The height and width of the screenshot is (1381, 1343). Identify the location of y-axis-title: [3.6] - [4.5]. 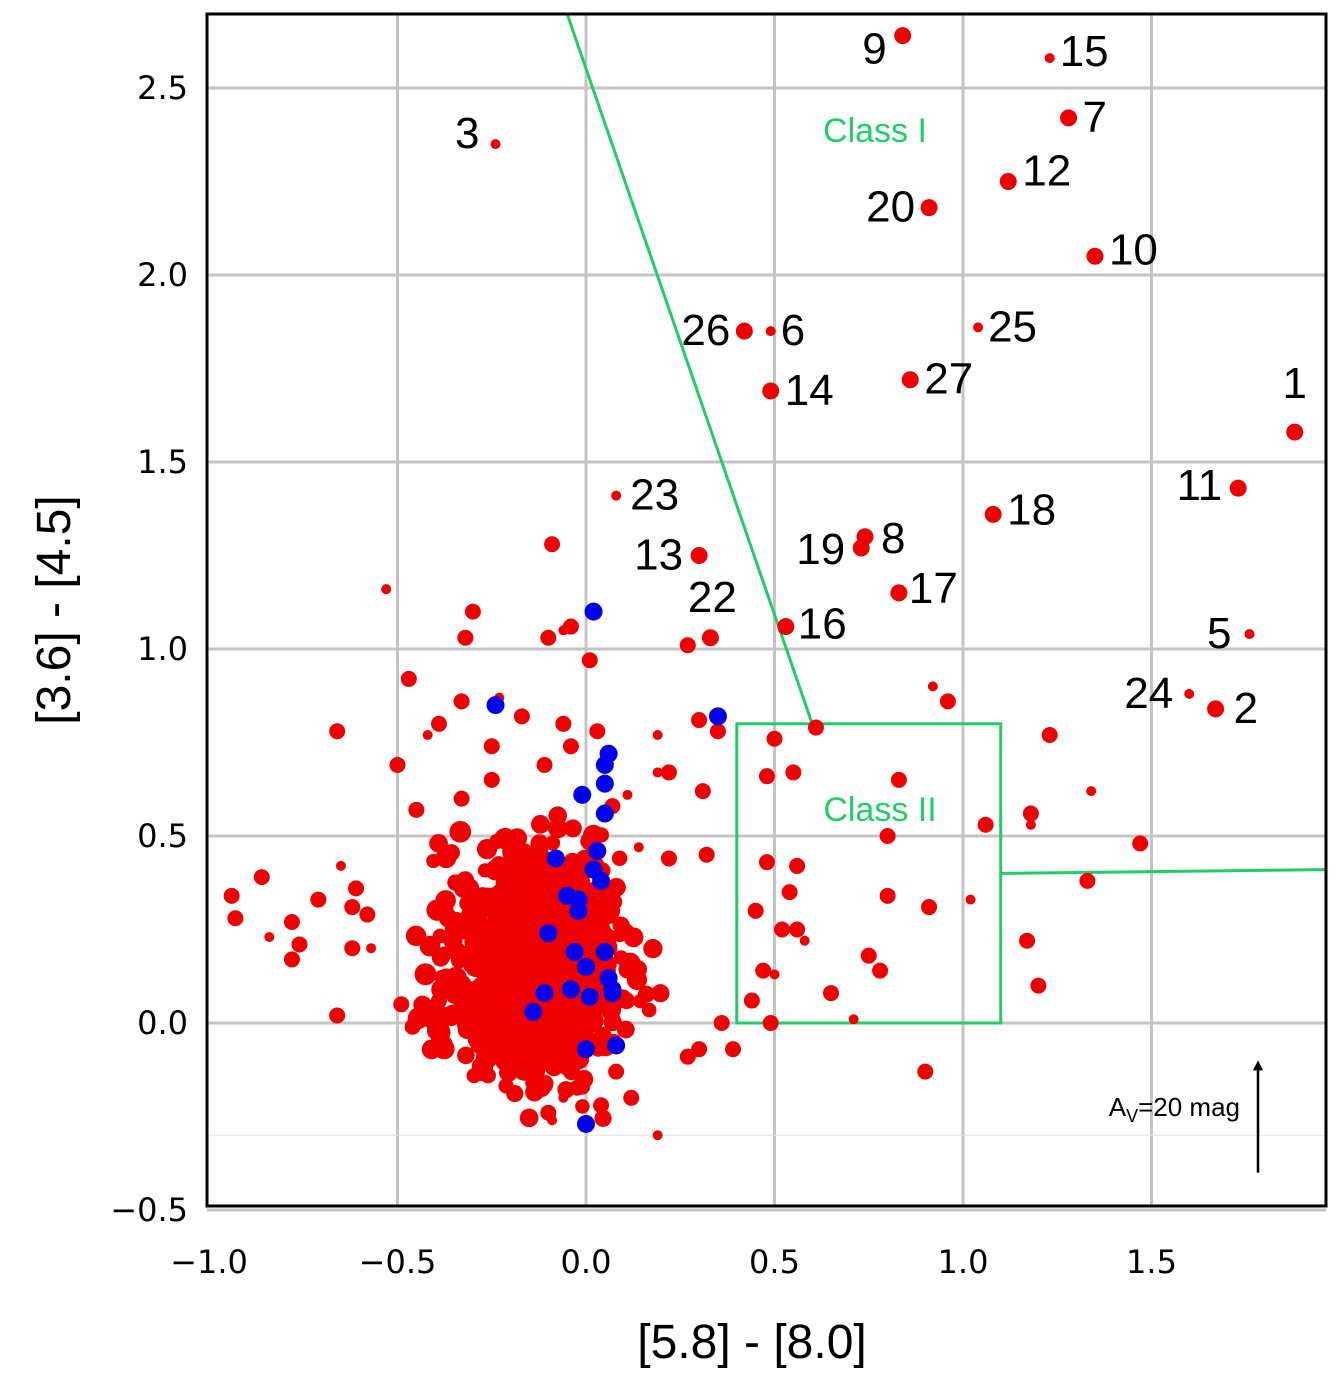
(54, 609).